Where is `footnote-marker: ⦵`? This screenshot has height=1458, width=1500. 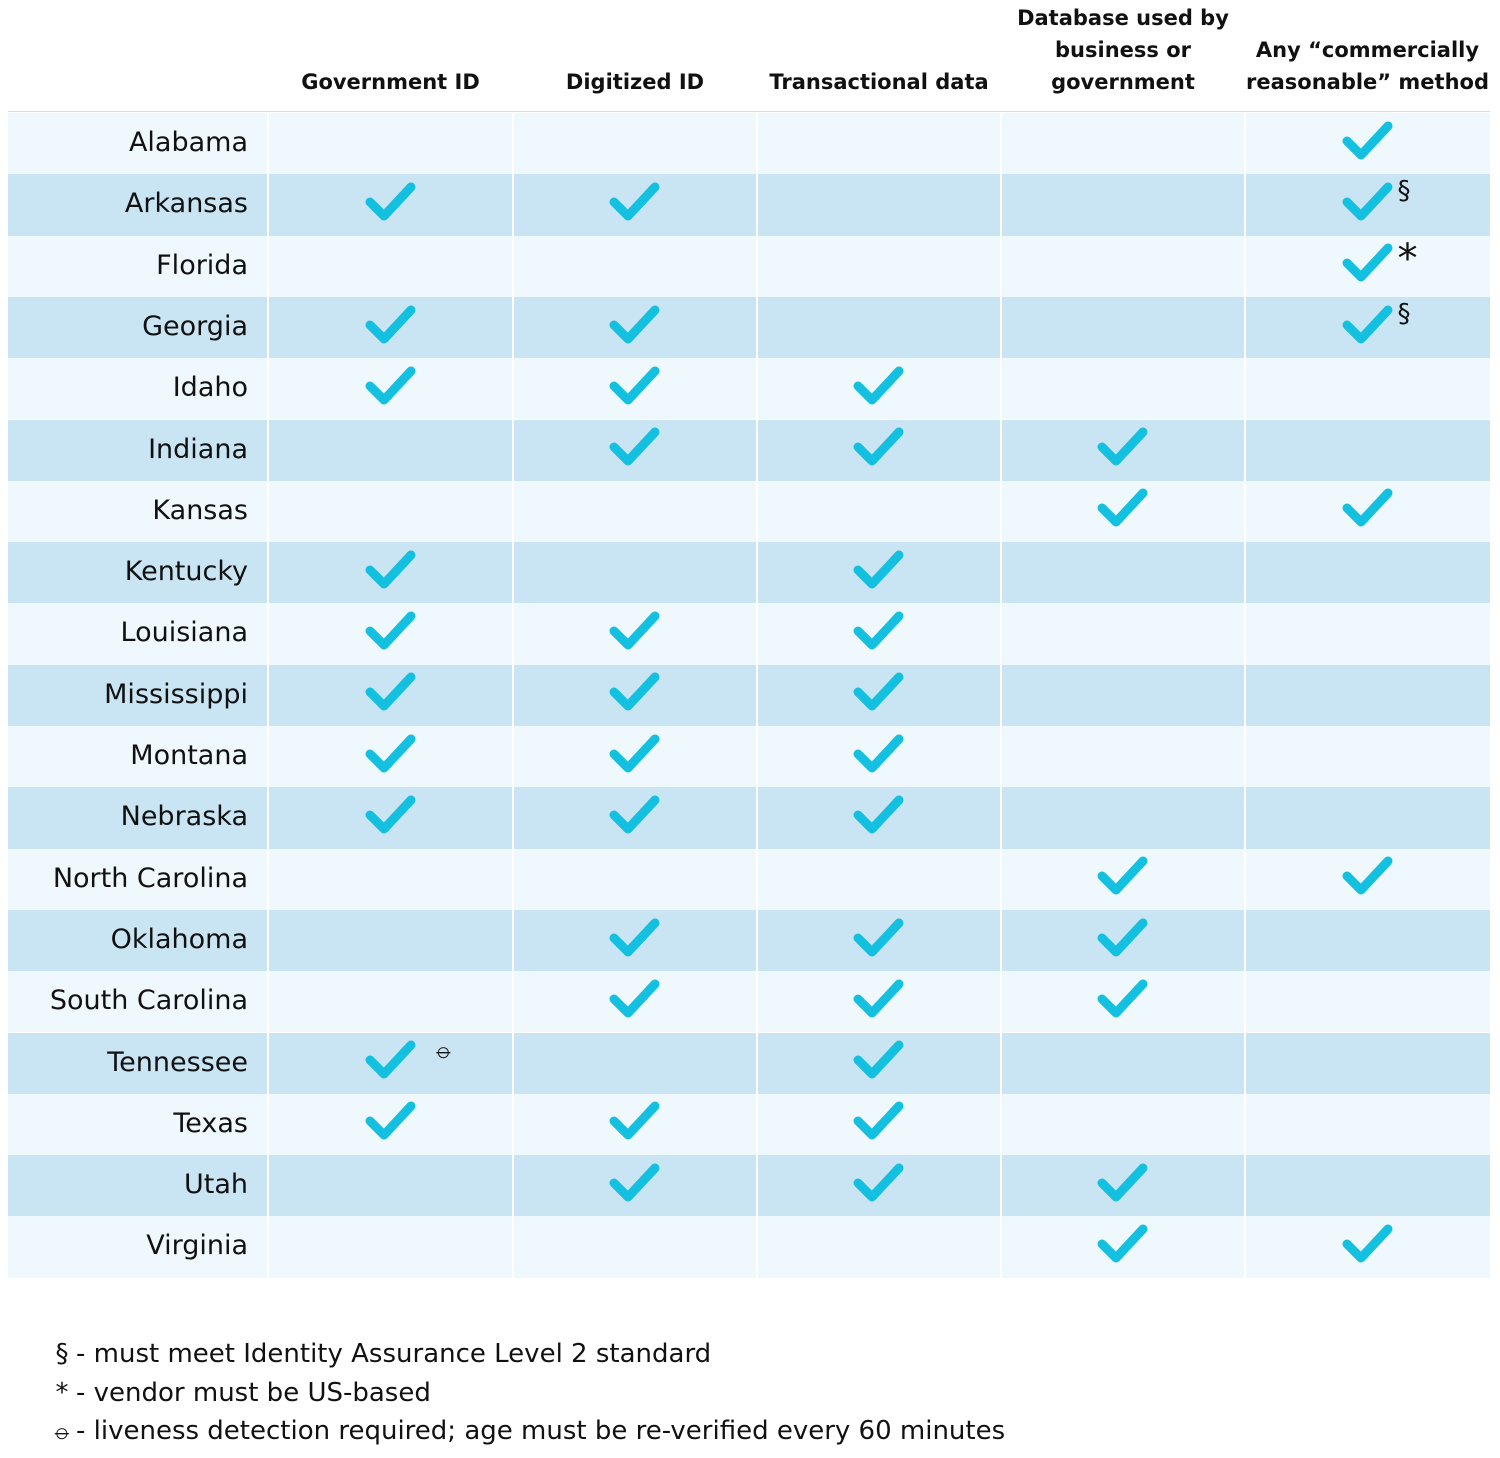 footnote-marker: ⦵ is located at coordinates (443, 1049).